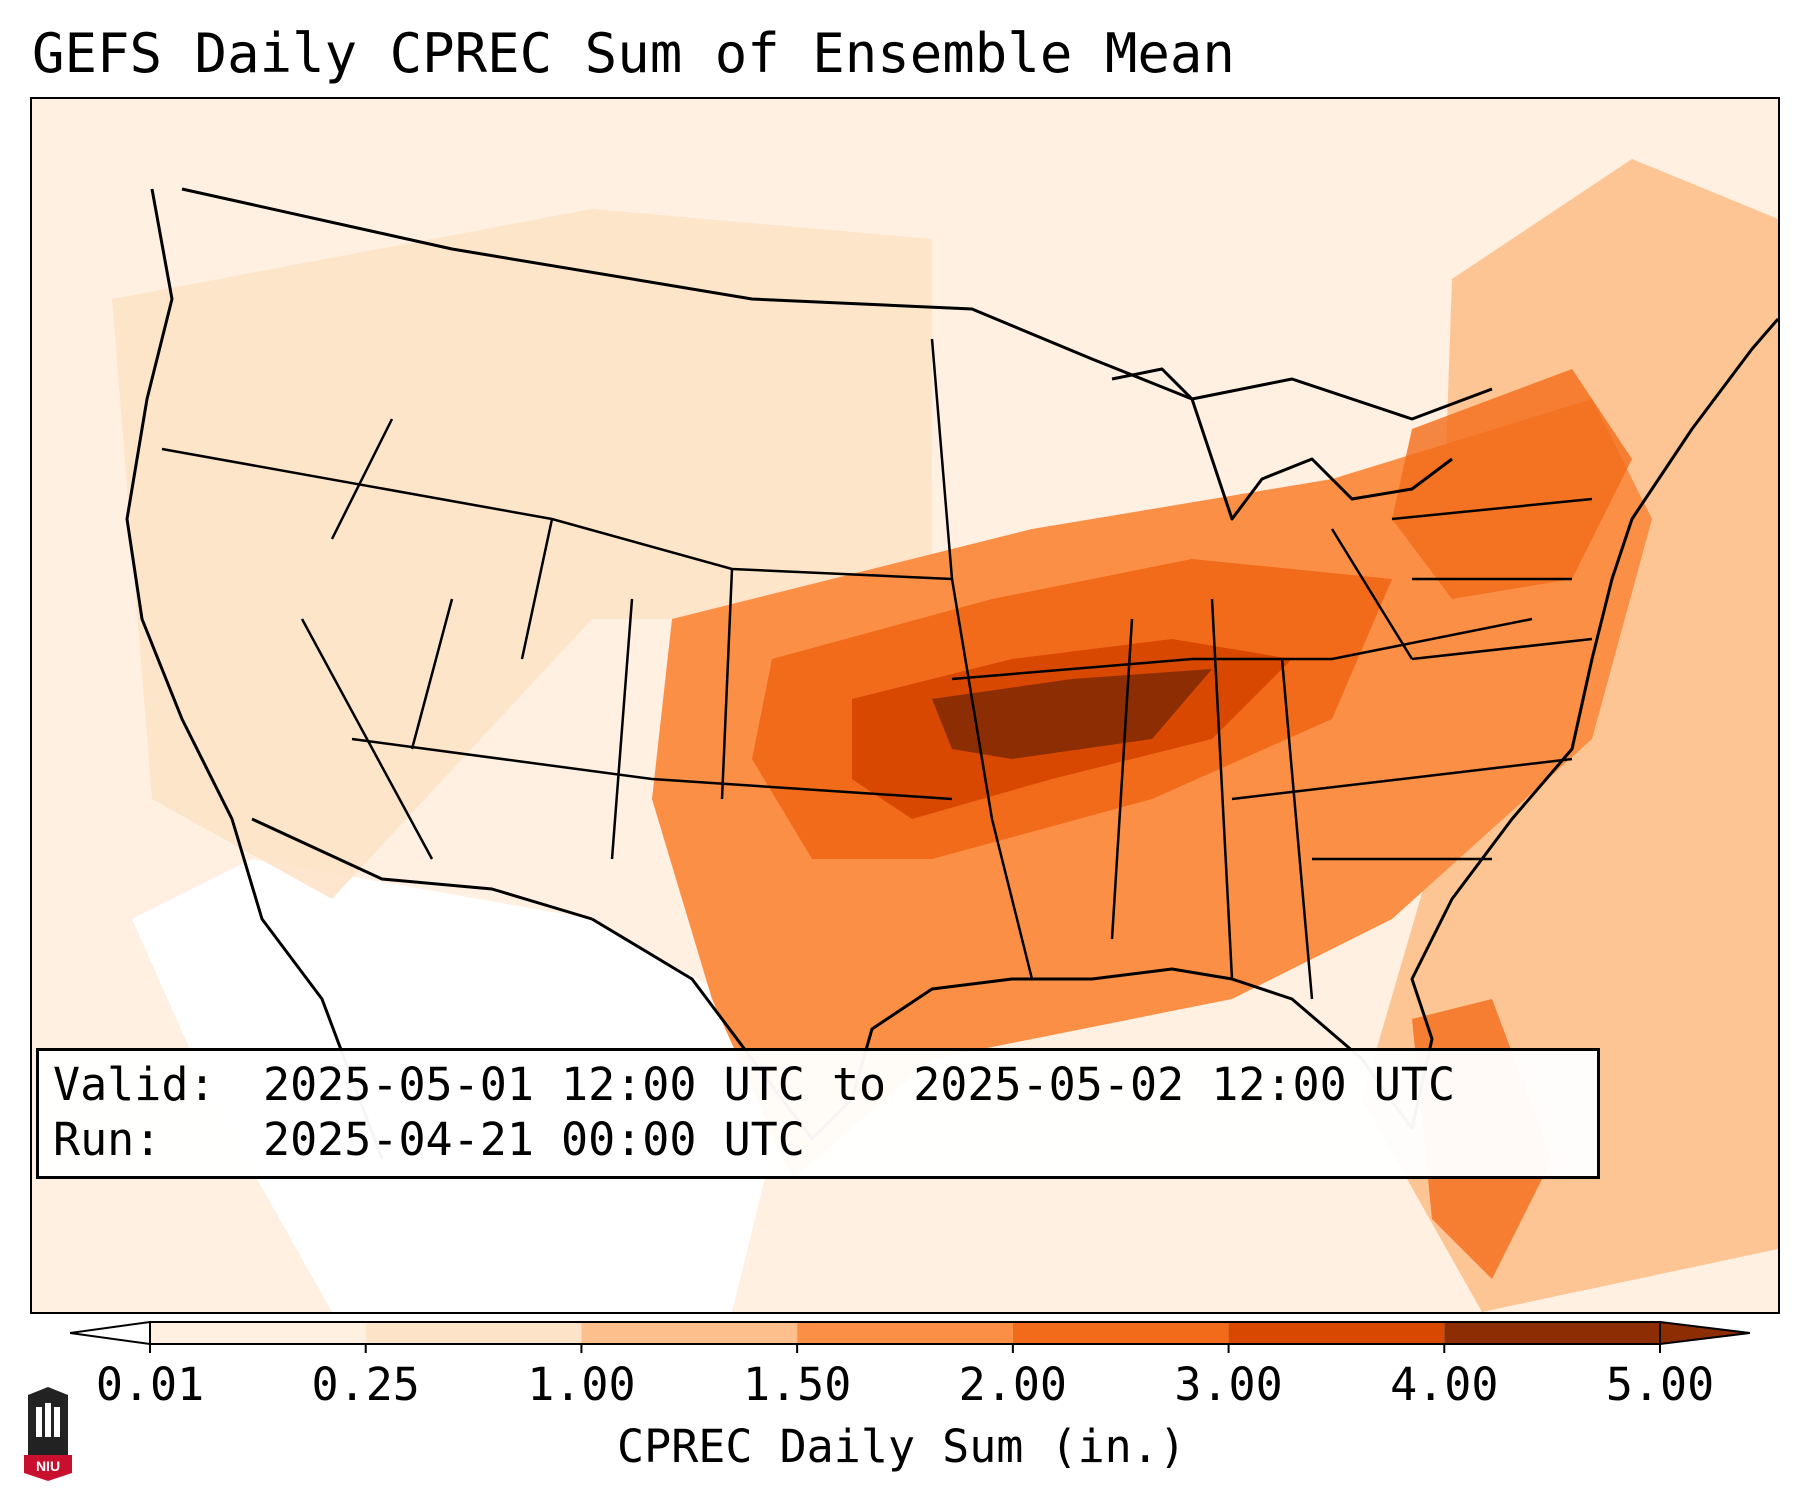  Describe the element at coordinates (134, 1084) in the screenshot. I see `valid-label: Valid:` at that location.